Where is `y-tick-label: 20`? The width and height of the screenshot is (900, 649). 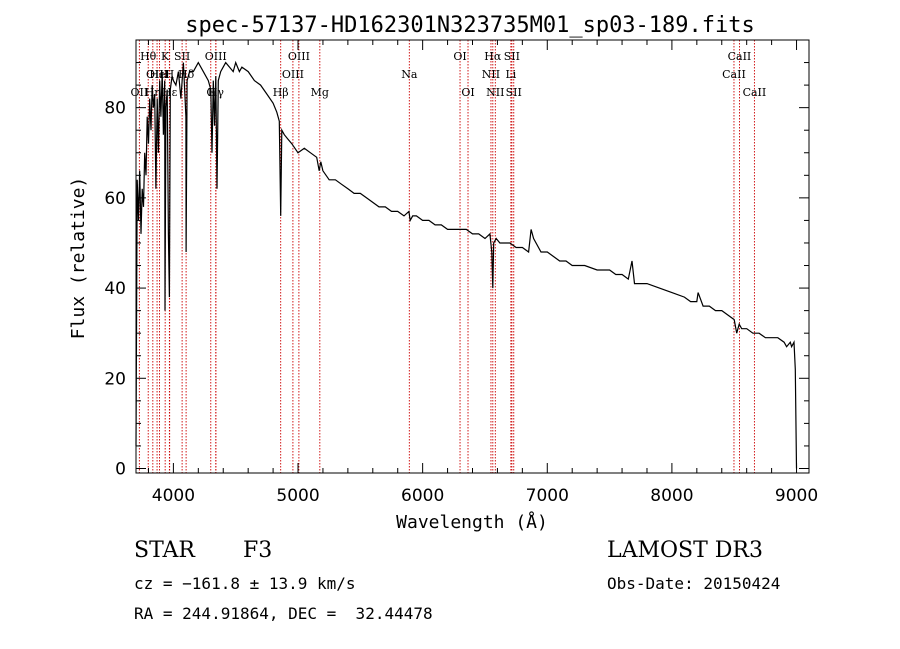
y-tick-label: 20 is located at coordinates (115, 379).